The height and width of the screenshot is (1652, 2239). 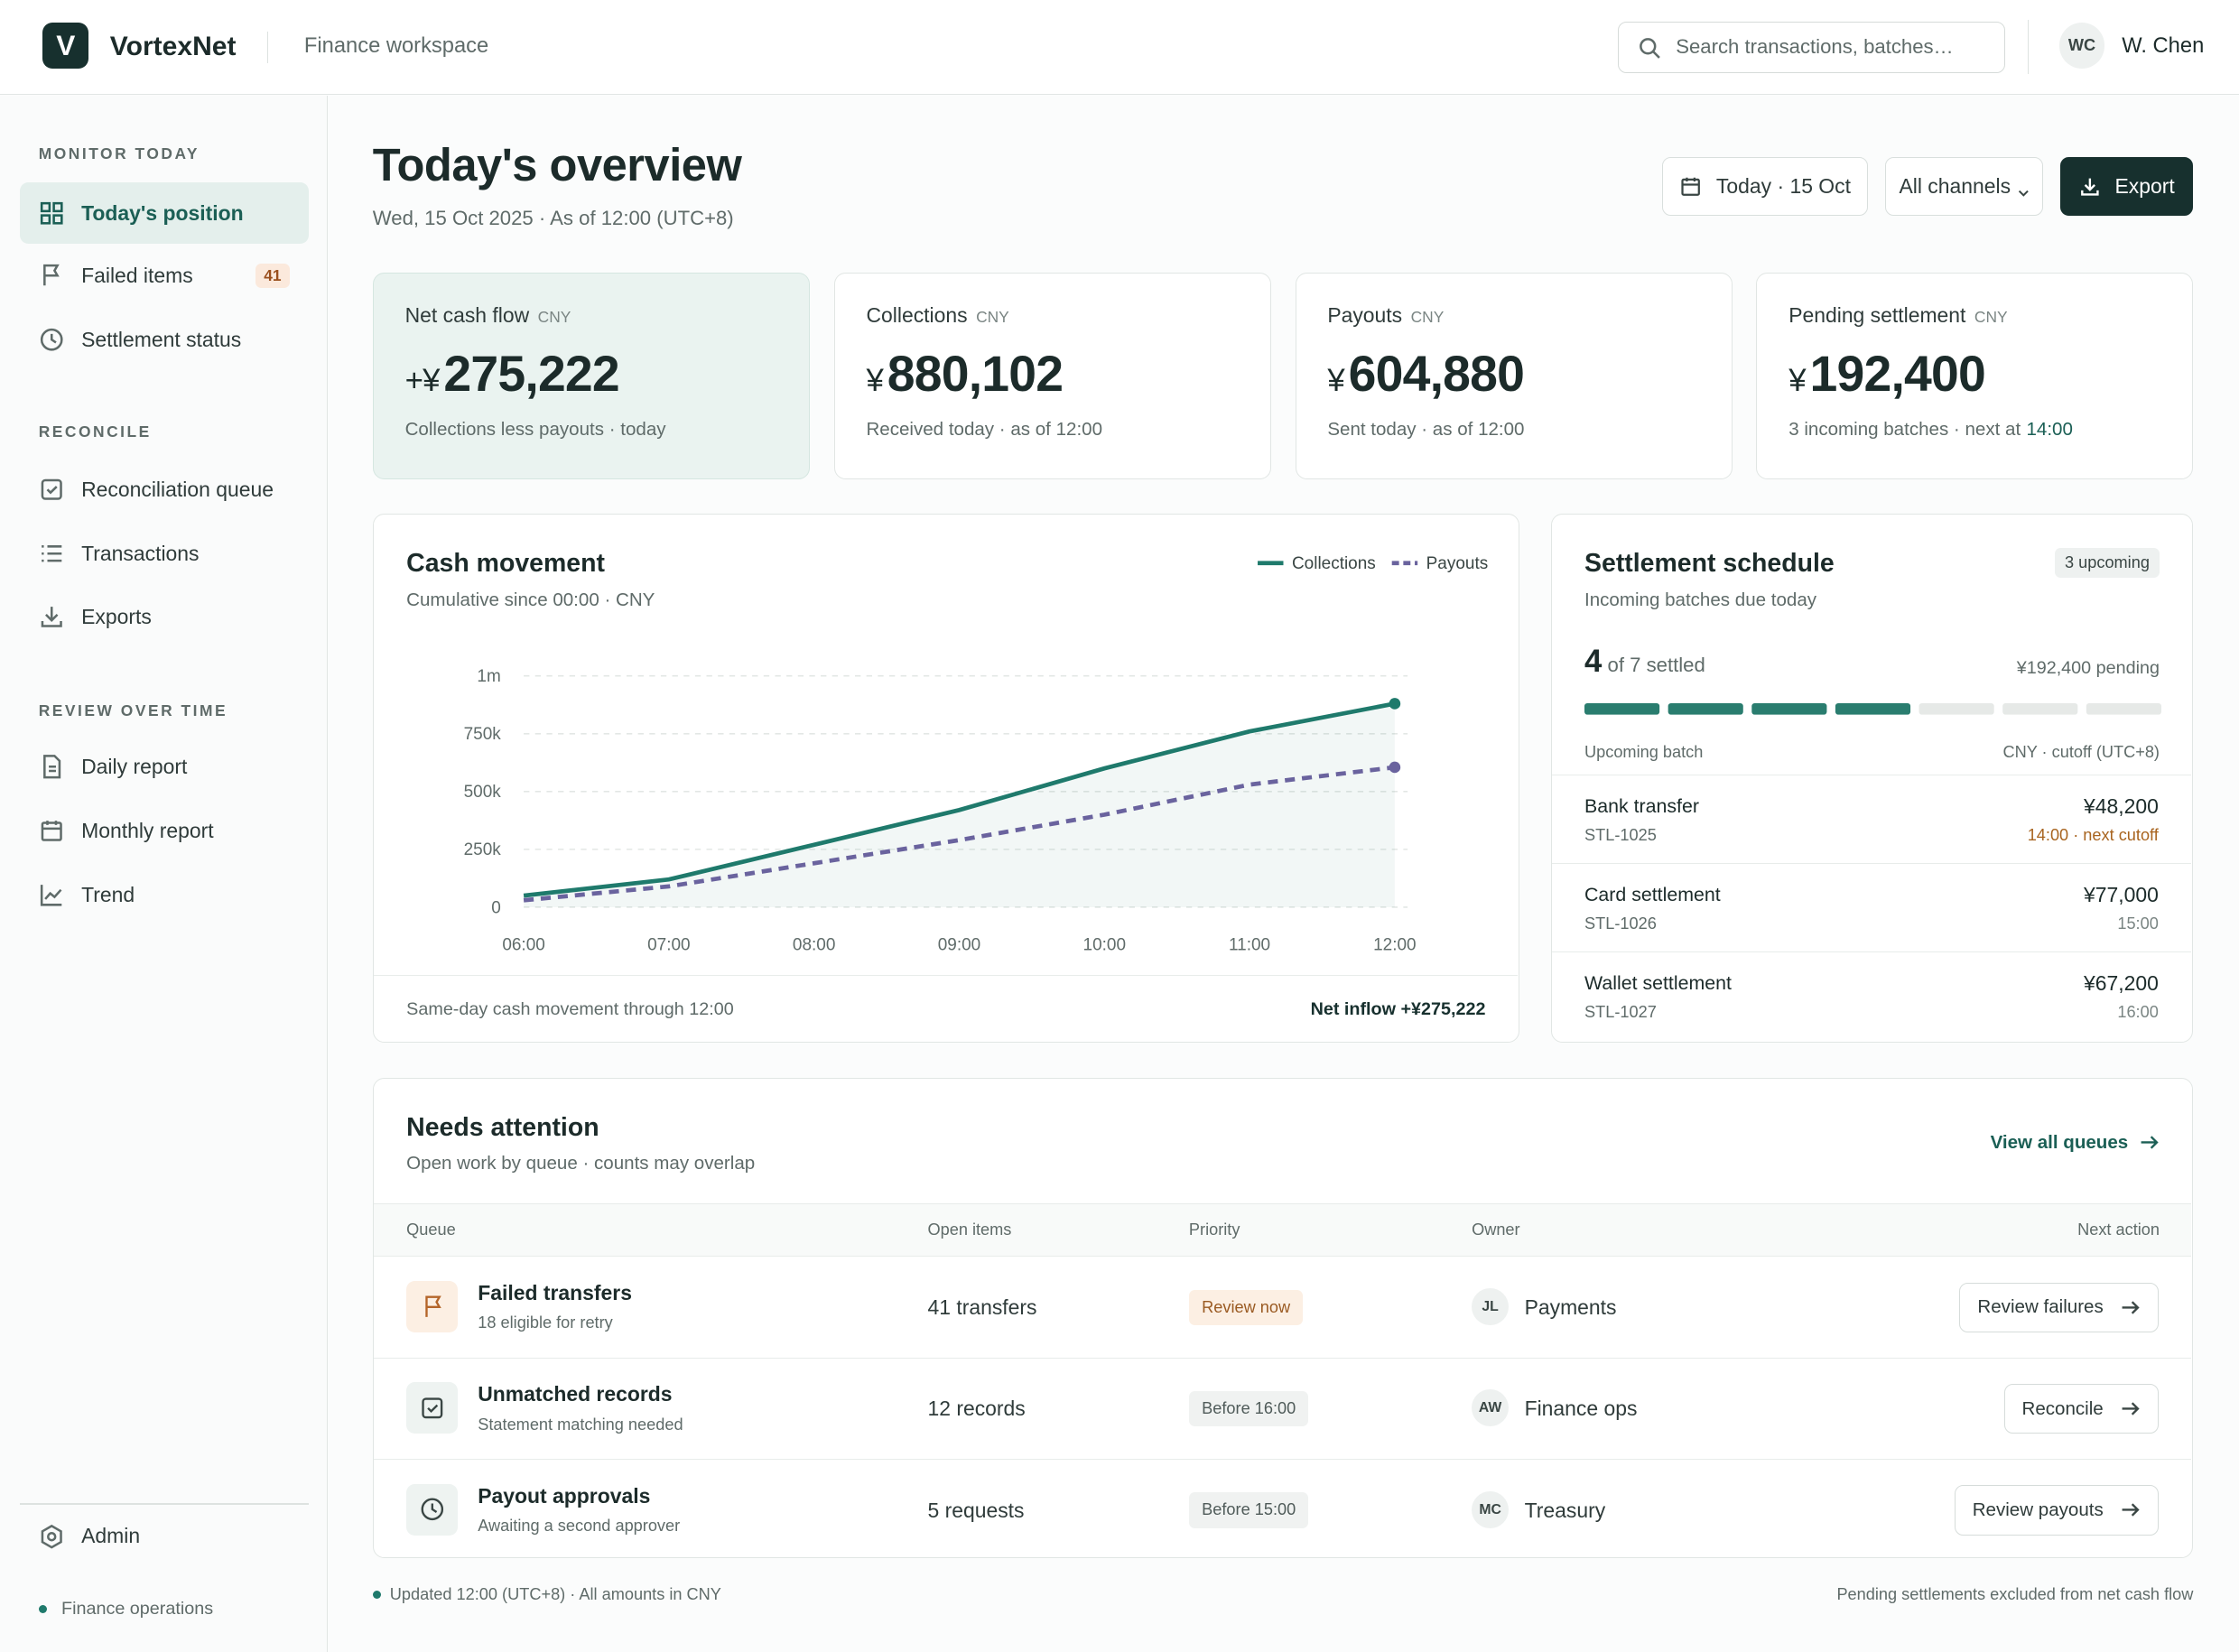 I want to click on batch-name: Wallet settlement, so click(x=1658, y=983).